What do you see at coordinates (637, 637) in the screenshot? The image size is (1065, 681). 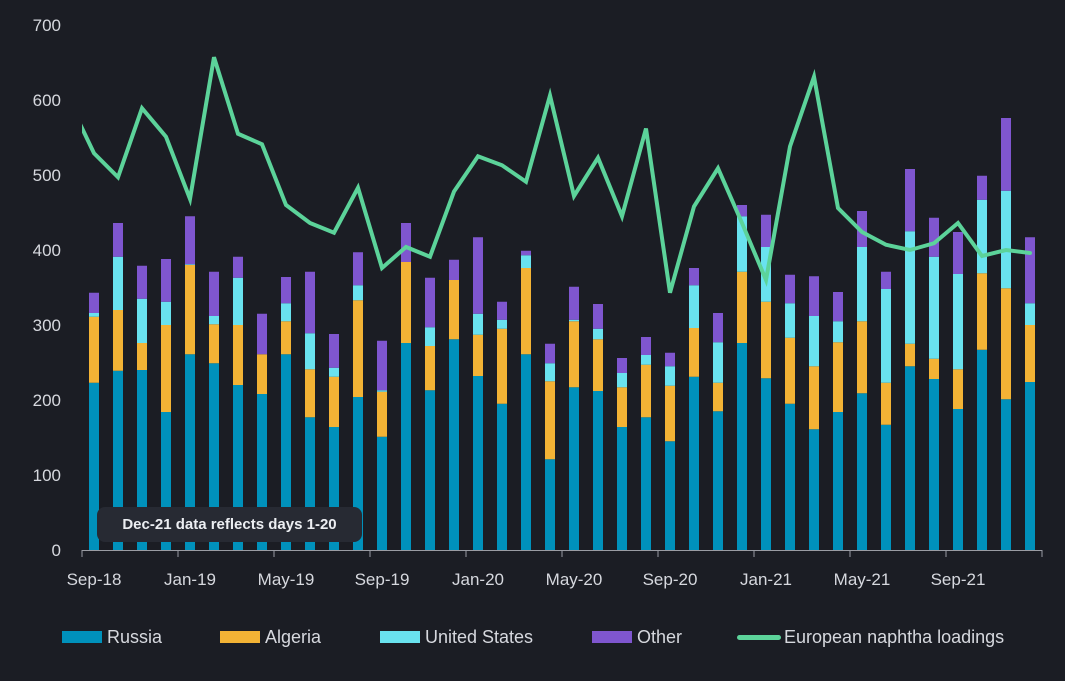 I see `legend-item-other: Other` at bounding box center [637, 637].